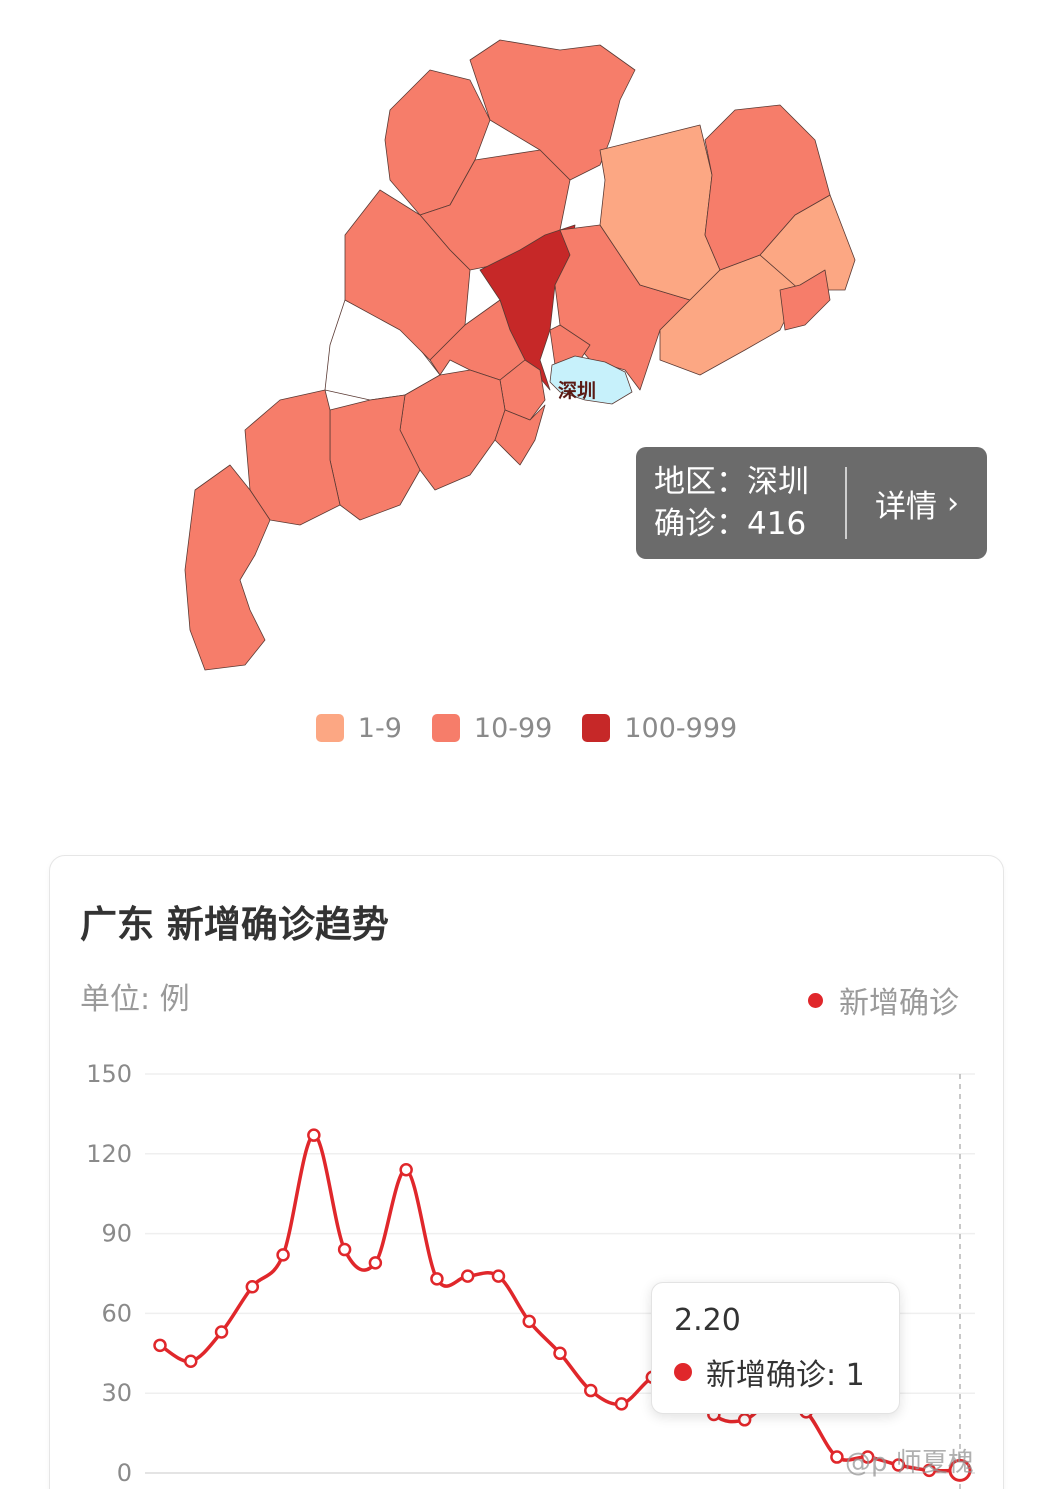 This screenshot has width=1053, height=1489. I want to click on tooltip-date: 2.20, so click(707, 1320).